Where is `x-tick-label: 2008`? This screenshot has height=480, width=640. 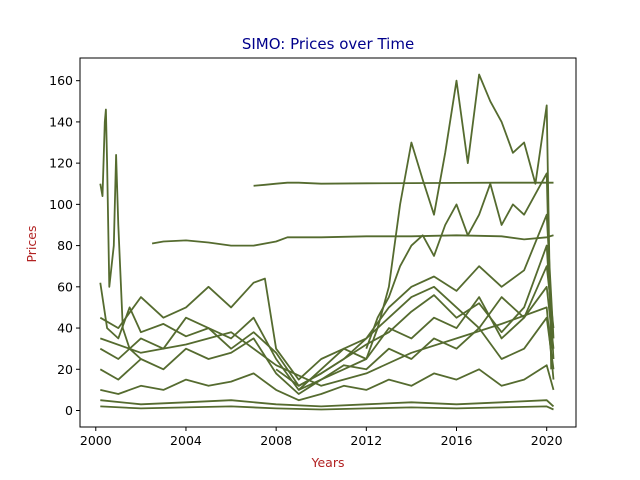
x-tick-label: 2008 is located at coordinates (276, 440).